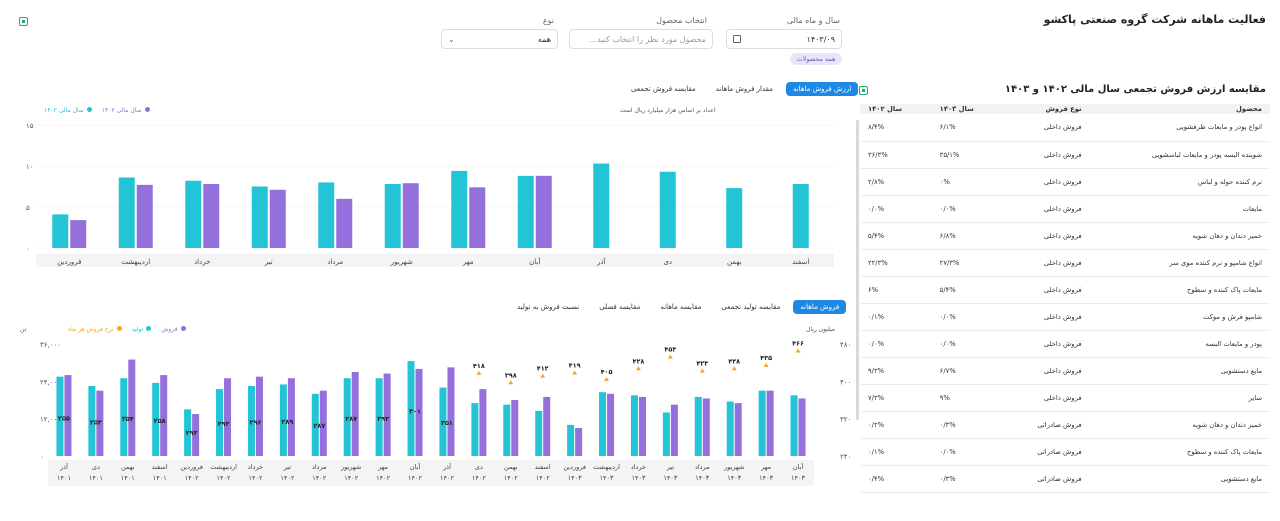  What do you see at coordinates (30, 126) in the screenshot?
I see `y-tick-label: ۱۵` at bounding box center [30, 126].